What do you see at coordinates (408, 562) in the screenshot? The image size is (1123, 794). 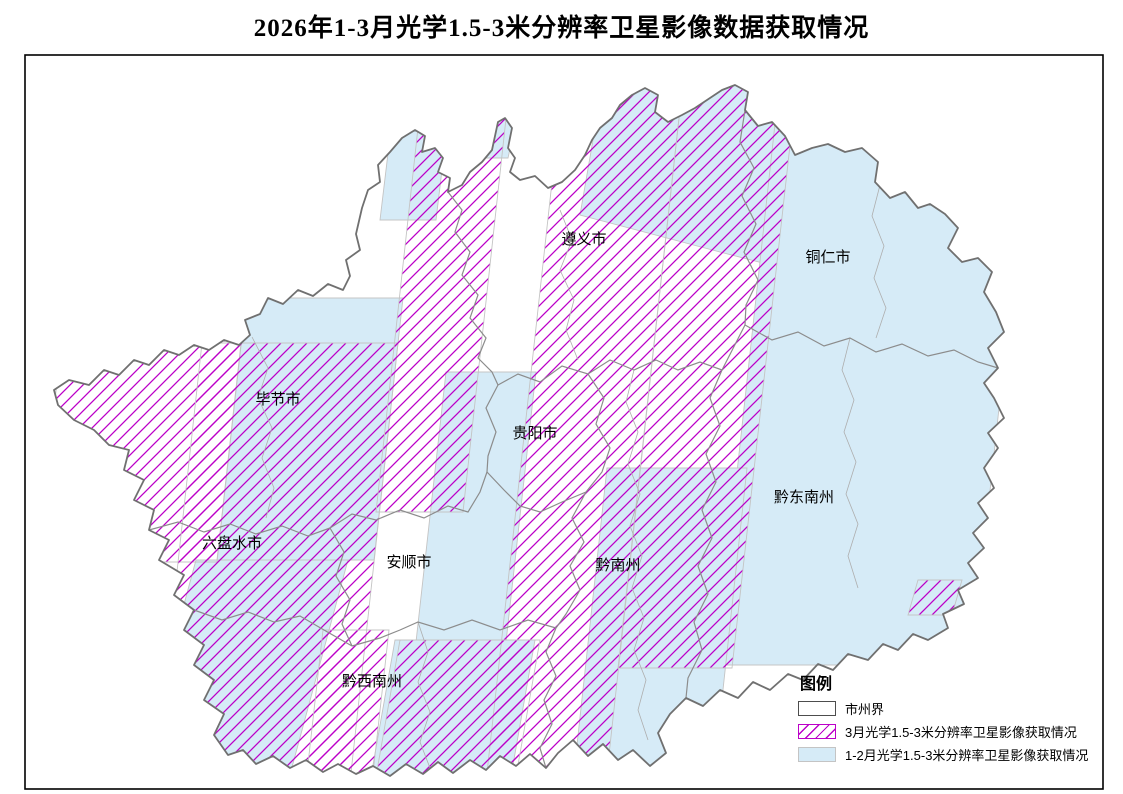 I see `map-label-anshun: 安顺市` at bounding box center [408, 562].